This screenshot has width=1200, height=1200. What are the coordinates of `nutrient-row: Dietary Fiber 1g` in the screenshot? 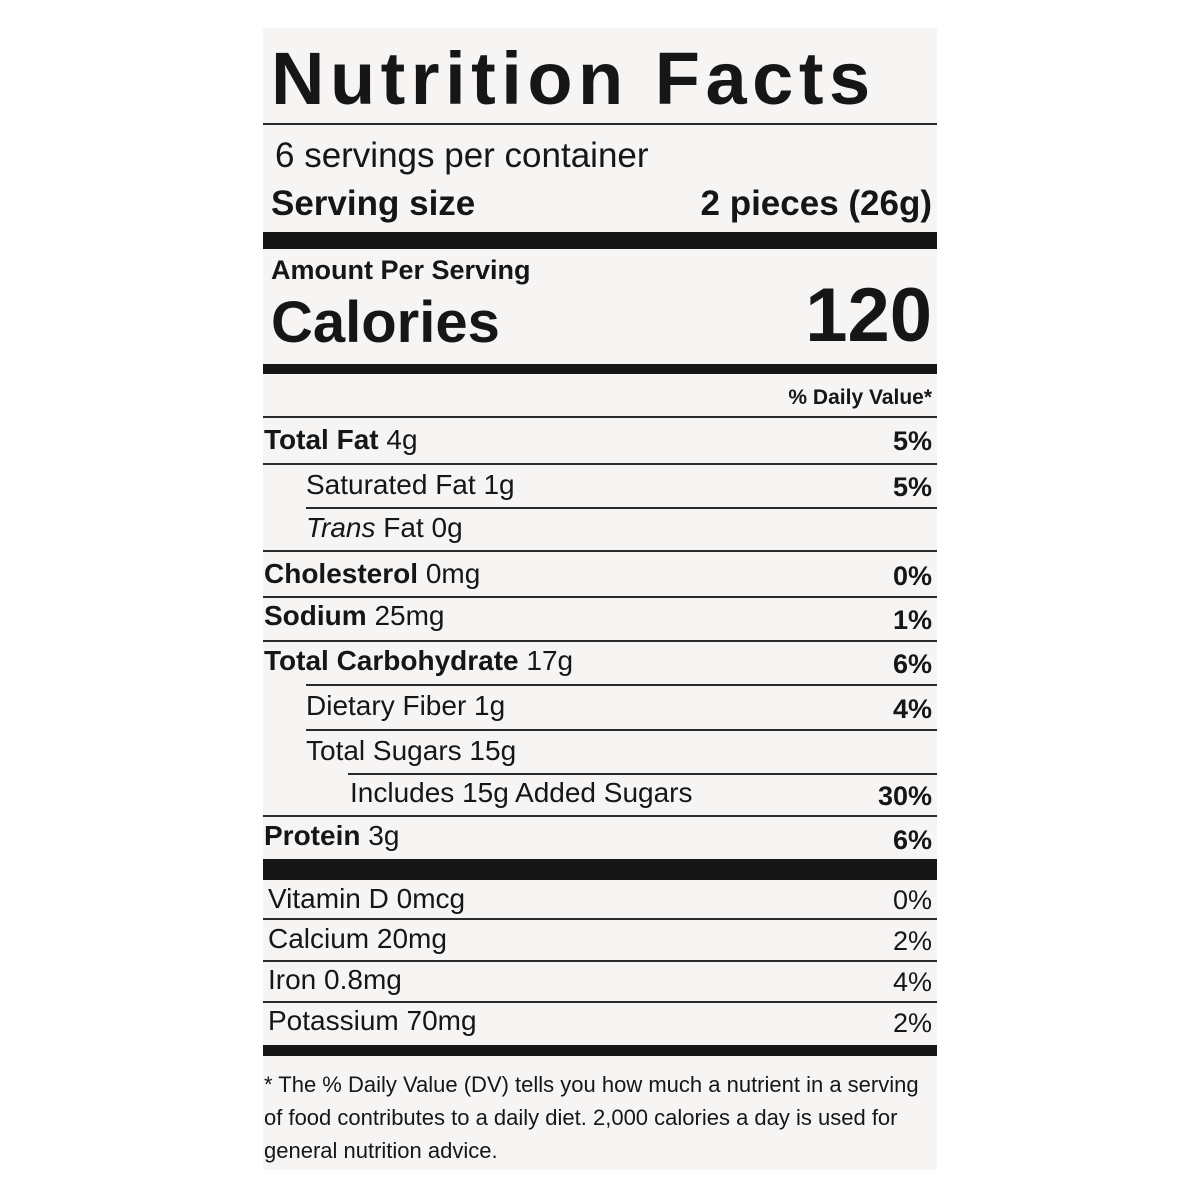 It's located at (405, 706).